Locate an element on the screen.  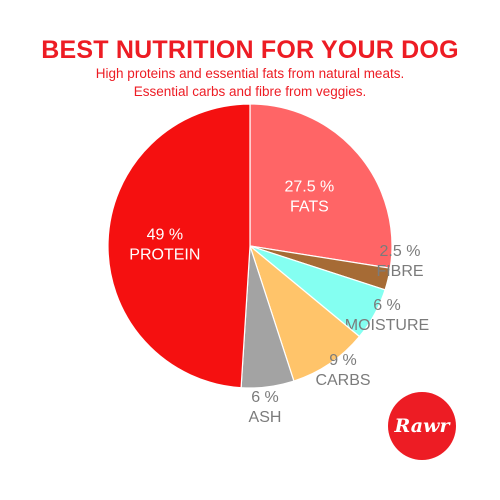
slice-percent-label-moisture: 6 % is located at coordinates (387, 305).